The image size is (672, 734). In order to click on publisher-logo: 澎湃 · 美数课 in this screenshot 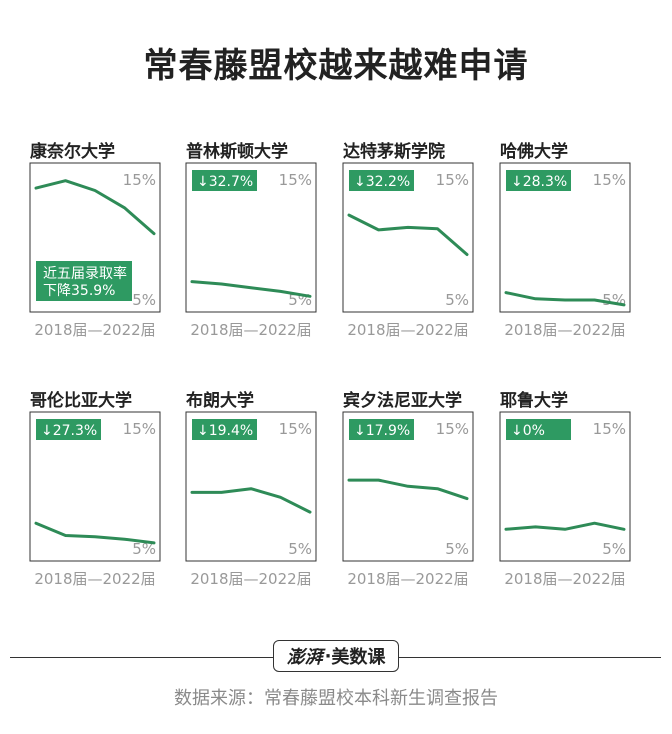, I will do `click(336, 656)`.